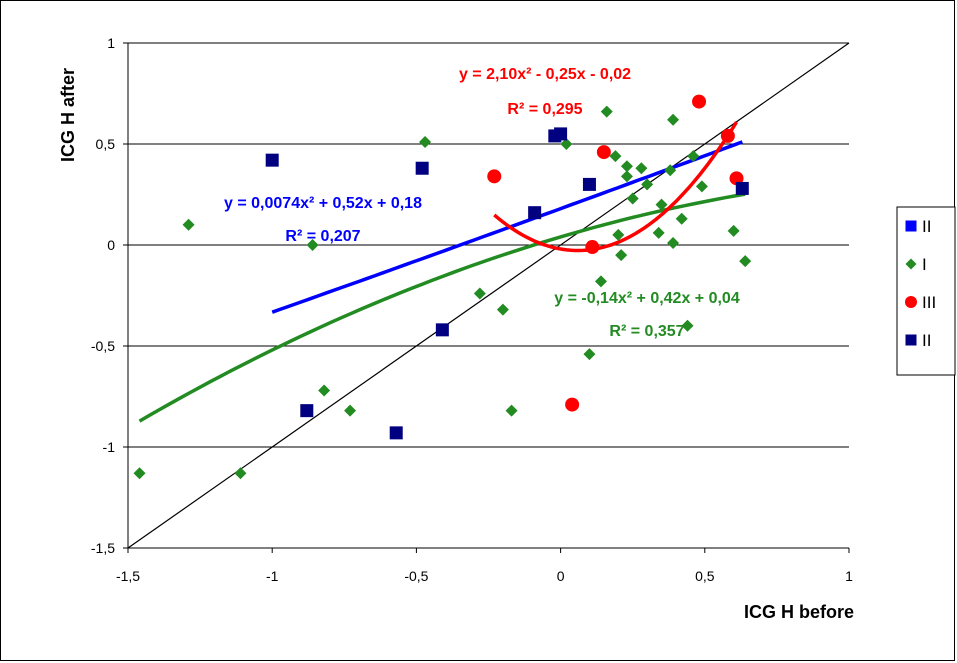 The height and width of the screenshot is (663, 957). I want to click on x-tick-label-2: -0,5, so click(416, 576).